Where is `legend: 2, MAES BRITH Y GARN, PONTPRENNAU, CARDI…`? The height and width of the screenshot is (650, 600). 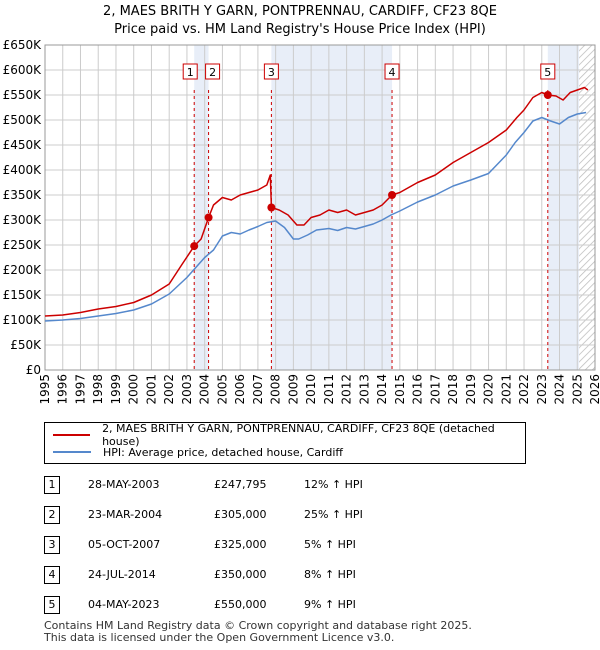 legend: 2, MAES BRITH Y GARN, PONTPRENNAU, CARDI… is located at coordinates (285, 443).